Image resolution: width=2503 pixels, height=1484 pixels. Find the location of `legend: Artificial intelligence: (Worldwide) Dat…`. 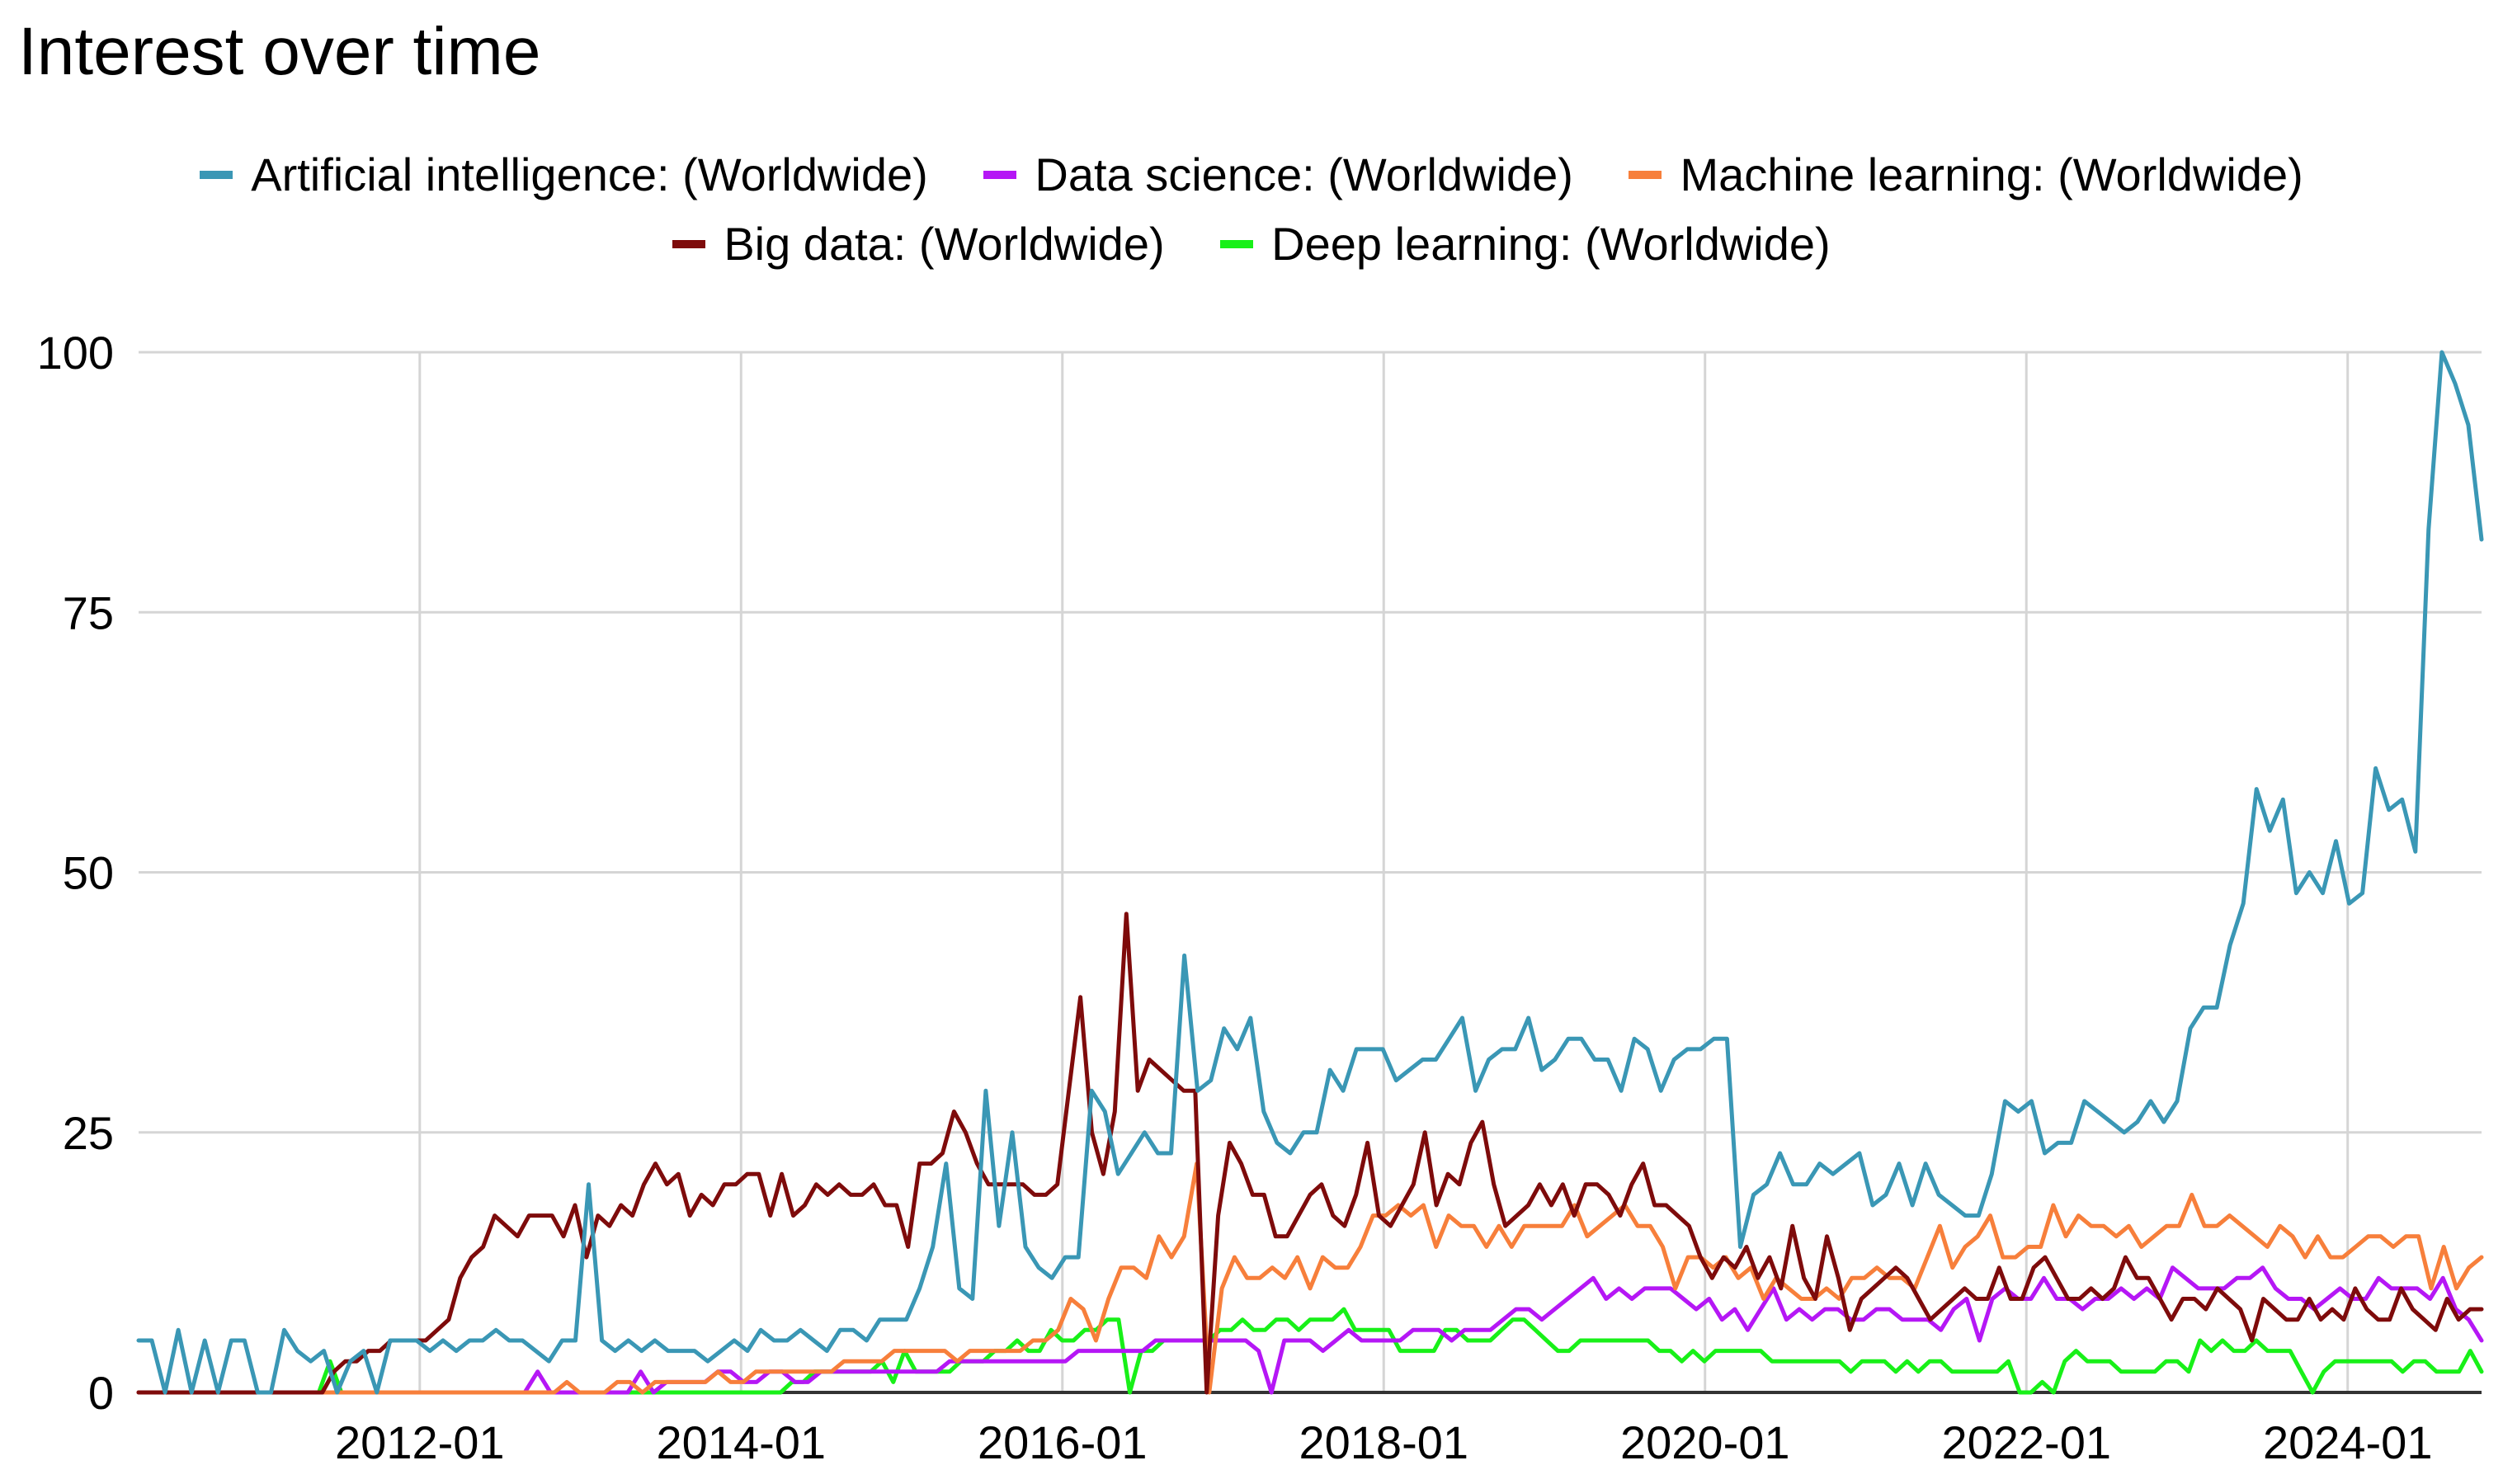

legend: Artificial intelligence: (Worldwide) Dat… is located at coordinates (1251, 175).